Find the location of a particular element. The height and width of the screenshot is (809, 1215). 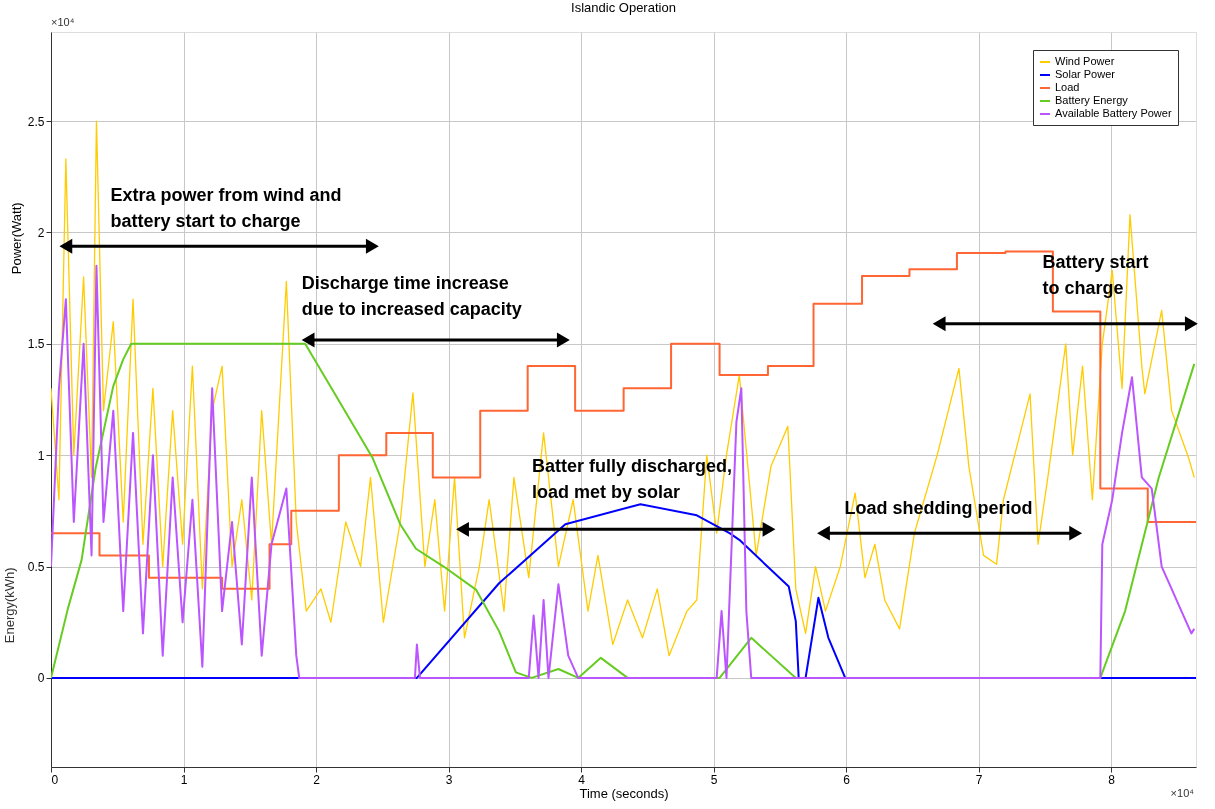

x-tick-label: 4 is located at coordinates (582, 779).